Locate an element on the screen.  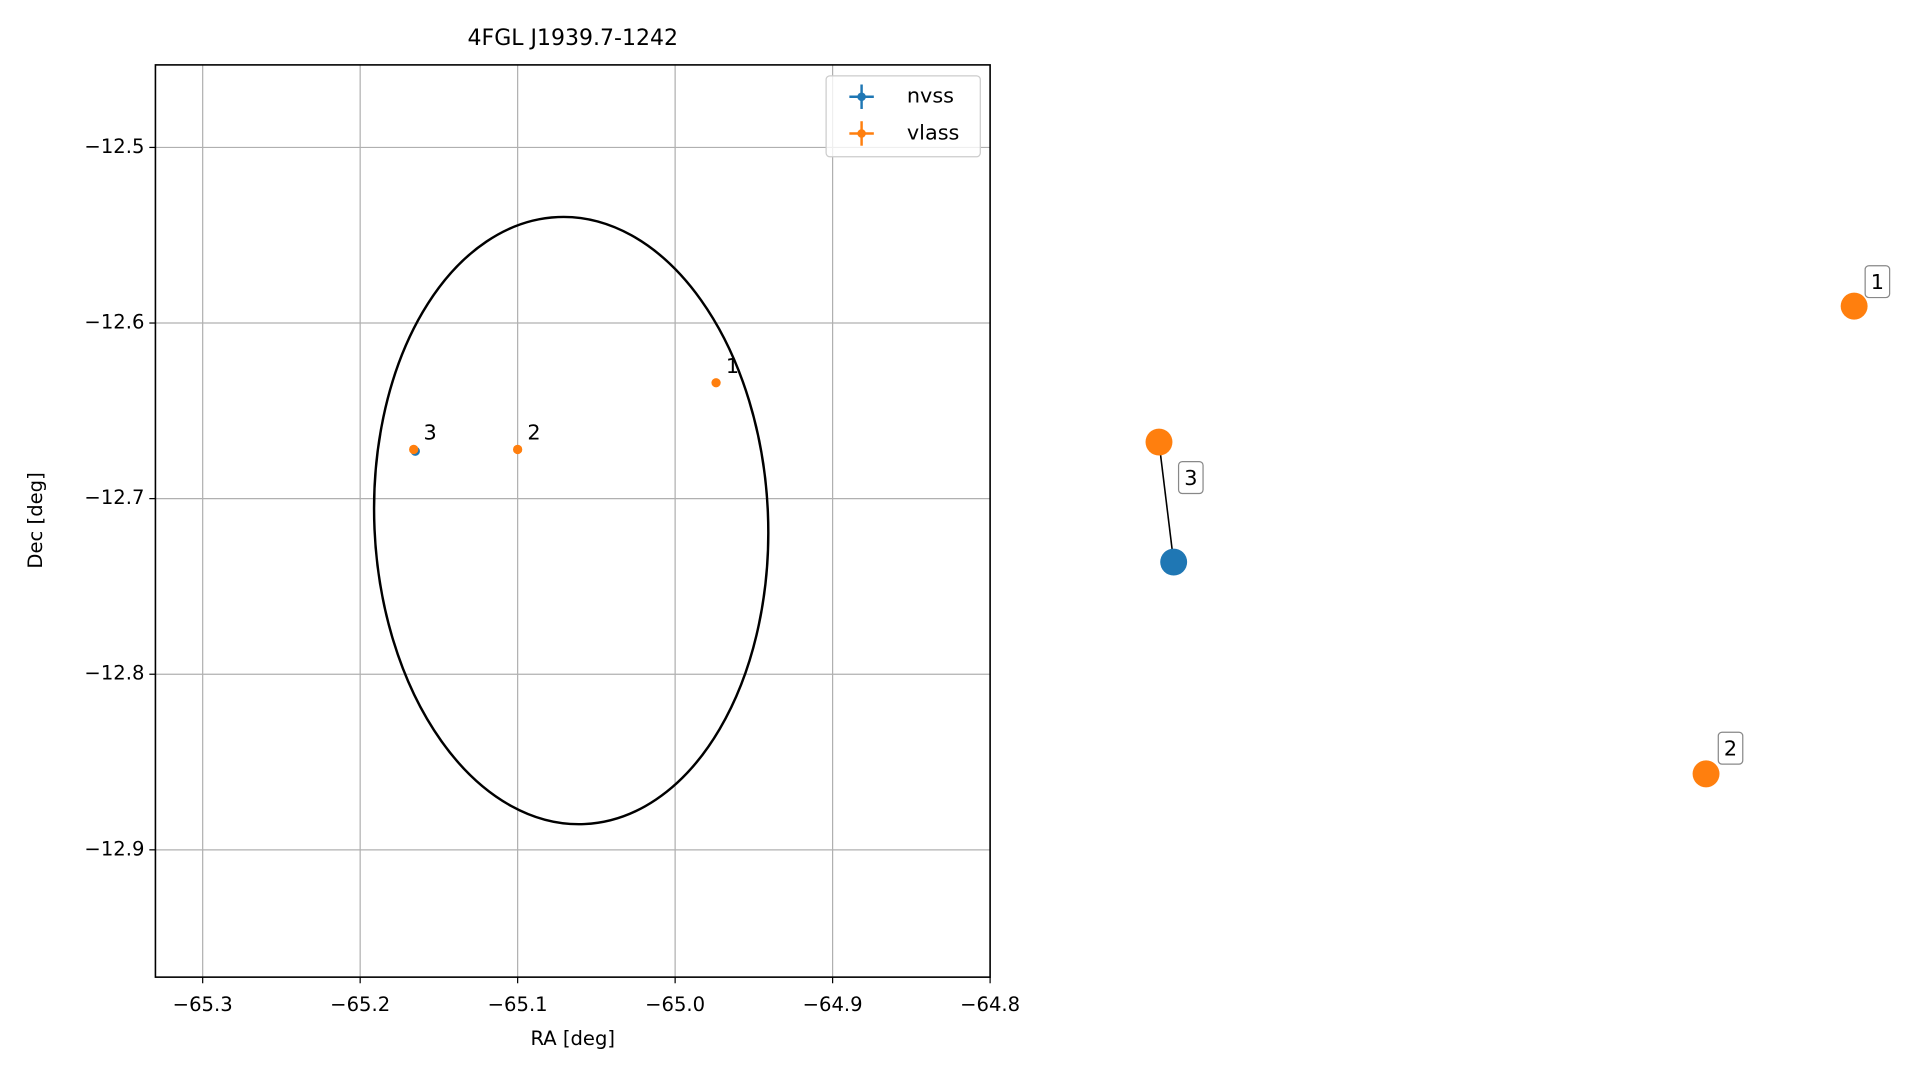
node-label: 1 is located at coordinates (1877, 282).